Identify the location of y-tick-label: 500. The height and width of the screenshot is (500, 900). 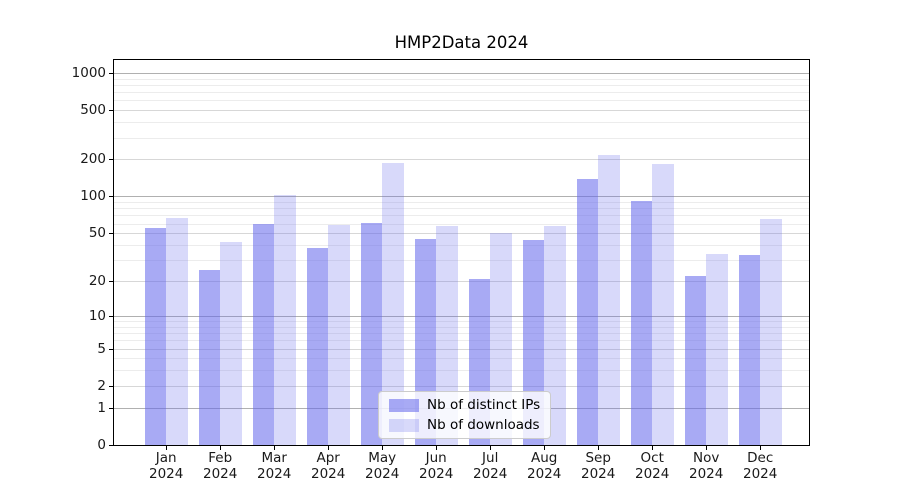
(93, 110).